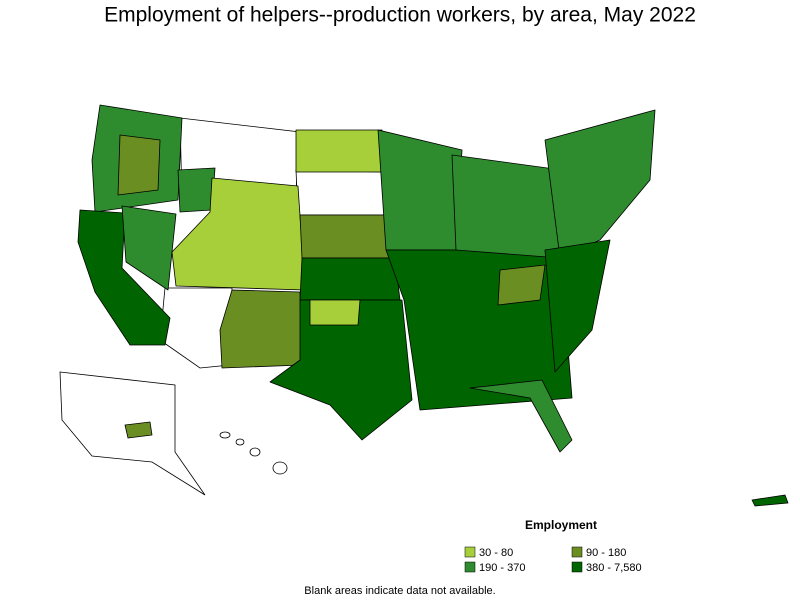 The image size is (800, 600). What do you see at coordinates (253, 453) in the screenshot?
I see `hawaii` at bounding box center [253, 453].